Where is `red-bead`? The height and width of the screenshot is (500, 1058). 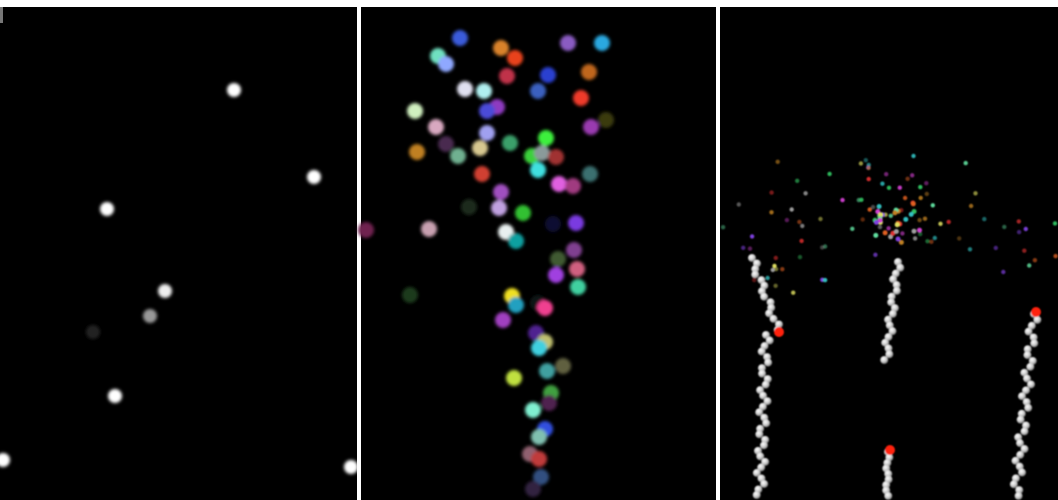 red-bead is located at coordinates (890, 450).